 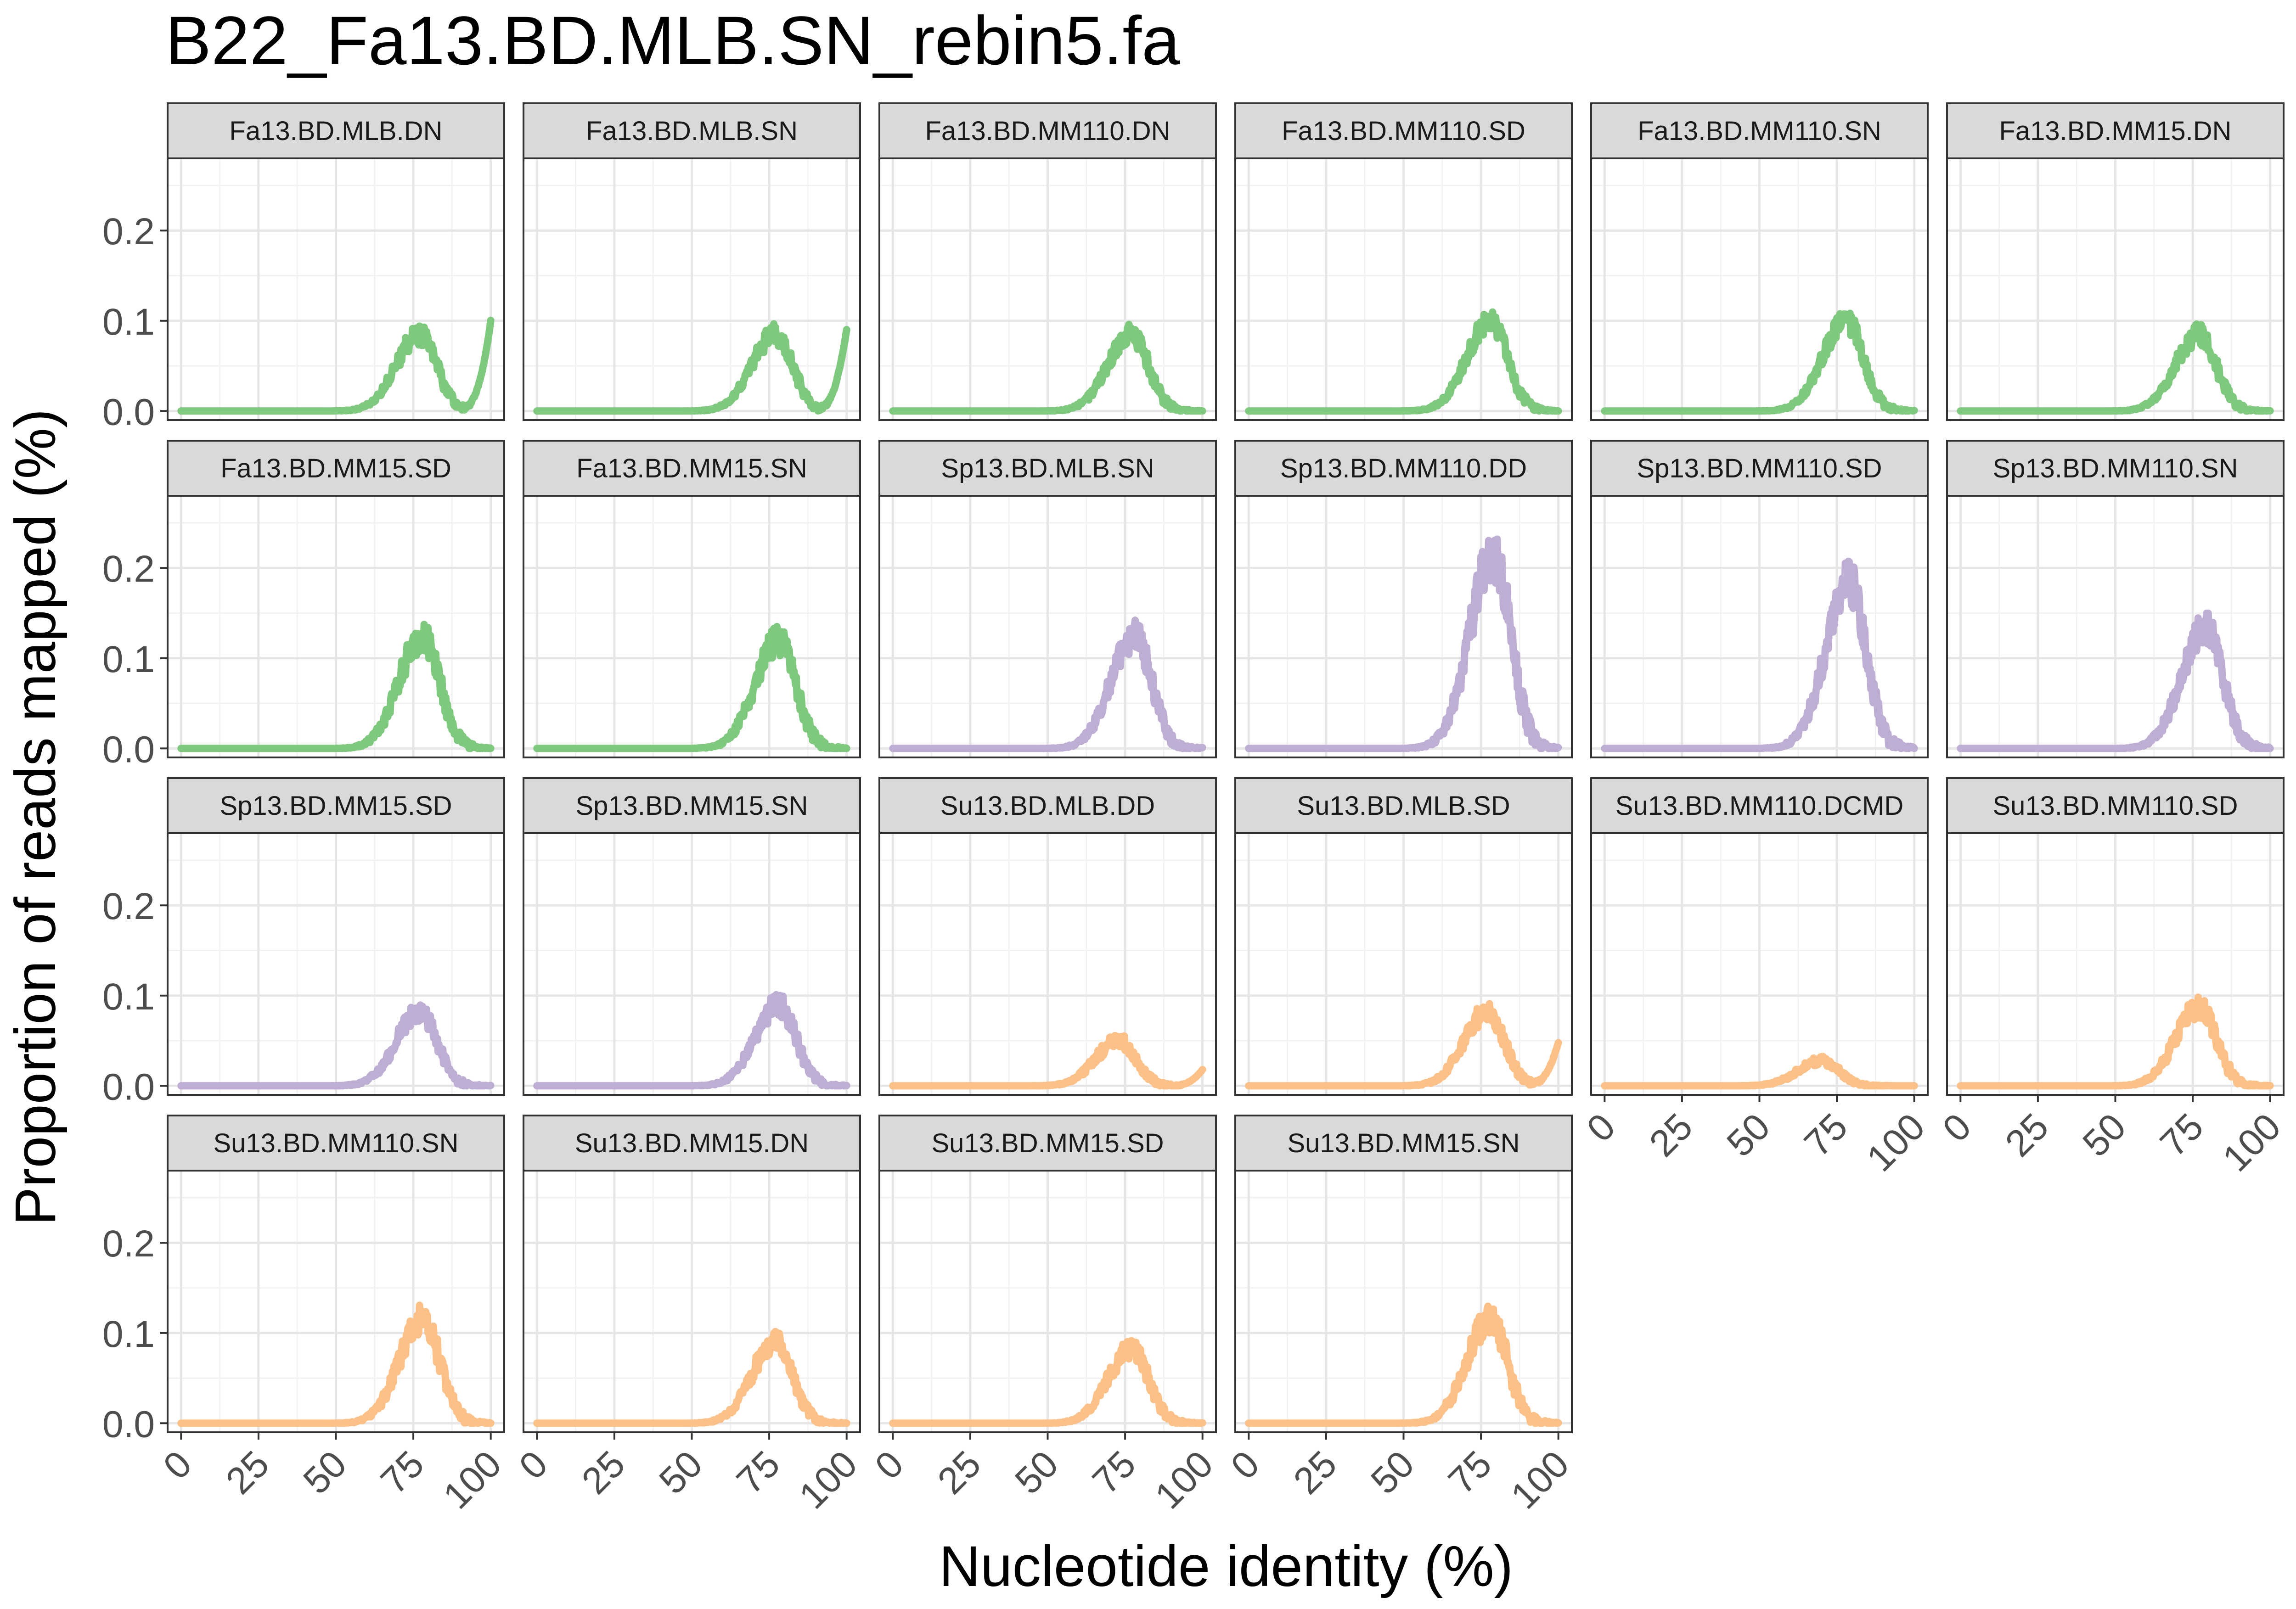 I want to click on facet-panel: Sp13.BD.MM15.SD 0.0 0.1 0.2, so click(x=303, y=943).